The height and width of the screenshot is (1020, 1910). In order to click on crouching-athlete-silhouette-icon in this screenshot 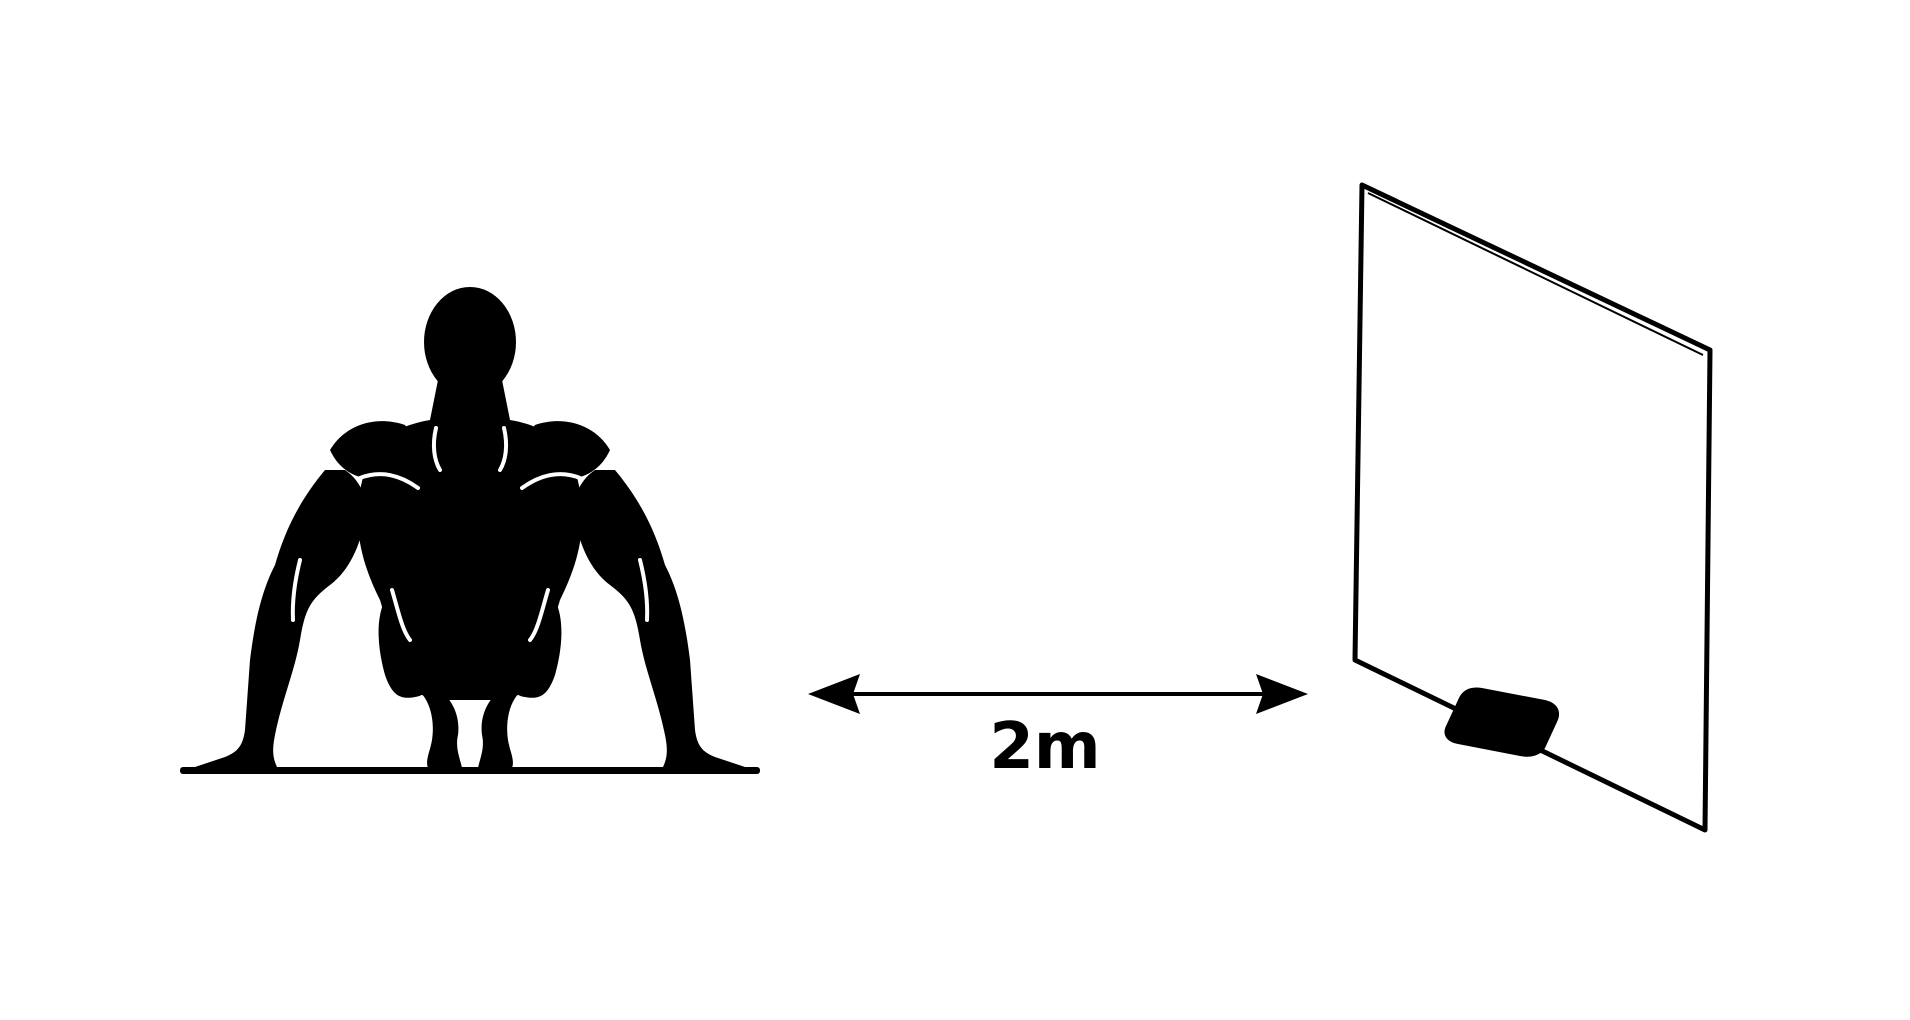, I will do `click(470, 530)`.